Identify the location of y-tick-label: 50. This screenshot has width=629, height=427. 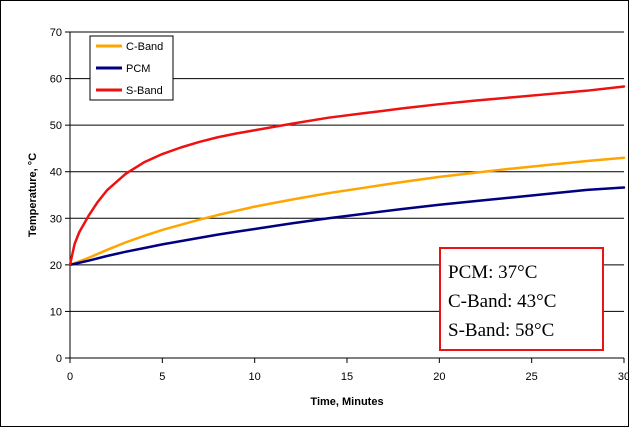
(56, 126).